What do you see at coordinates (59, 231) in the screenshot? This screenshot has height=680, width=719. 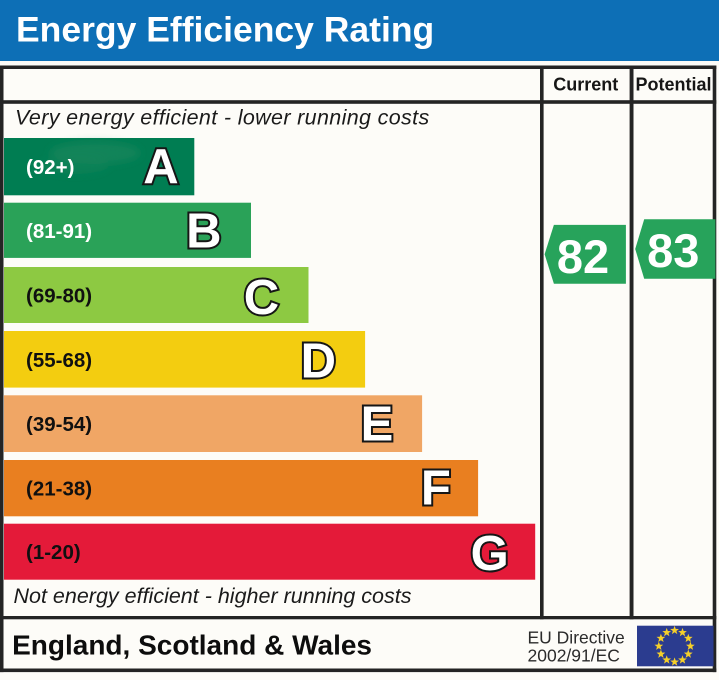 I see `svg-text: (81-91)` at bounding box center [59, 231].